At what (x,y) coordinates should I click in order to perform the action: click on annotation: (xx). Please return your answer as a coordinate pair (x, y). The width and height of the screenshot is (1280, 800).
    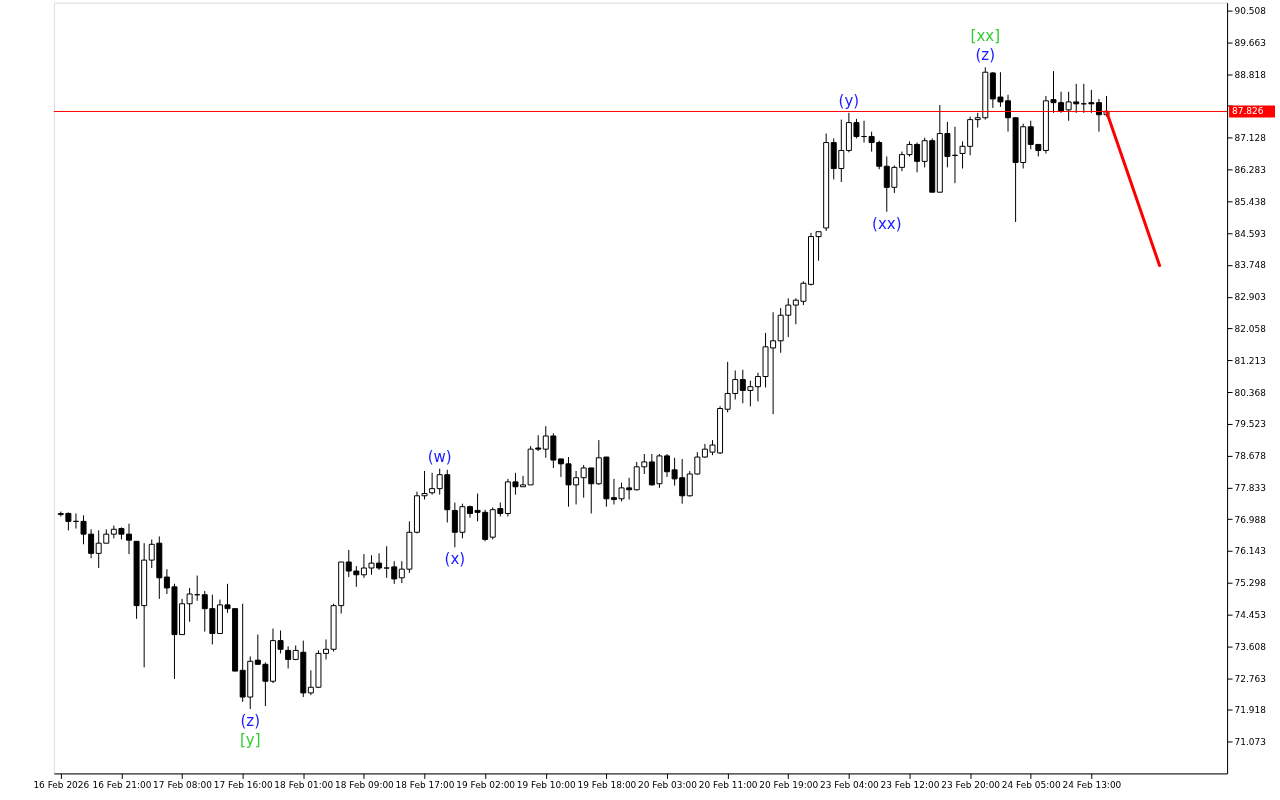
    Looking at the image, I should click on (887, 223).